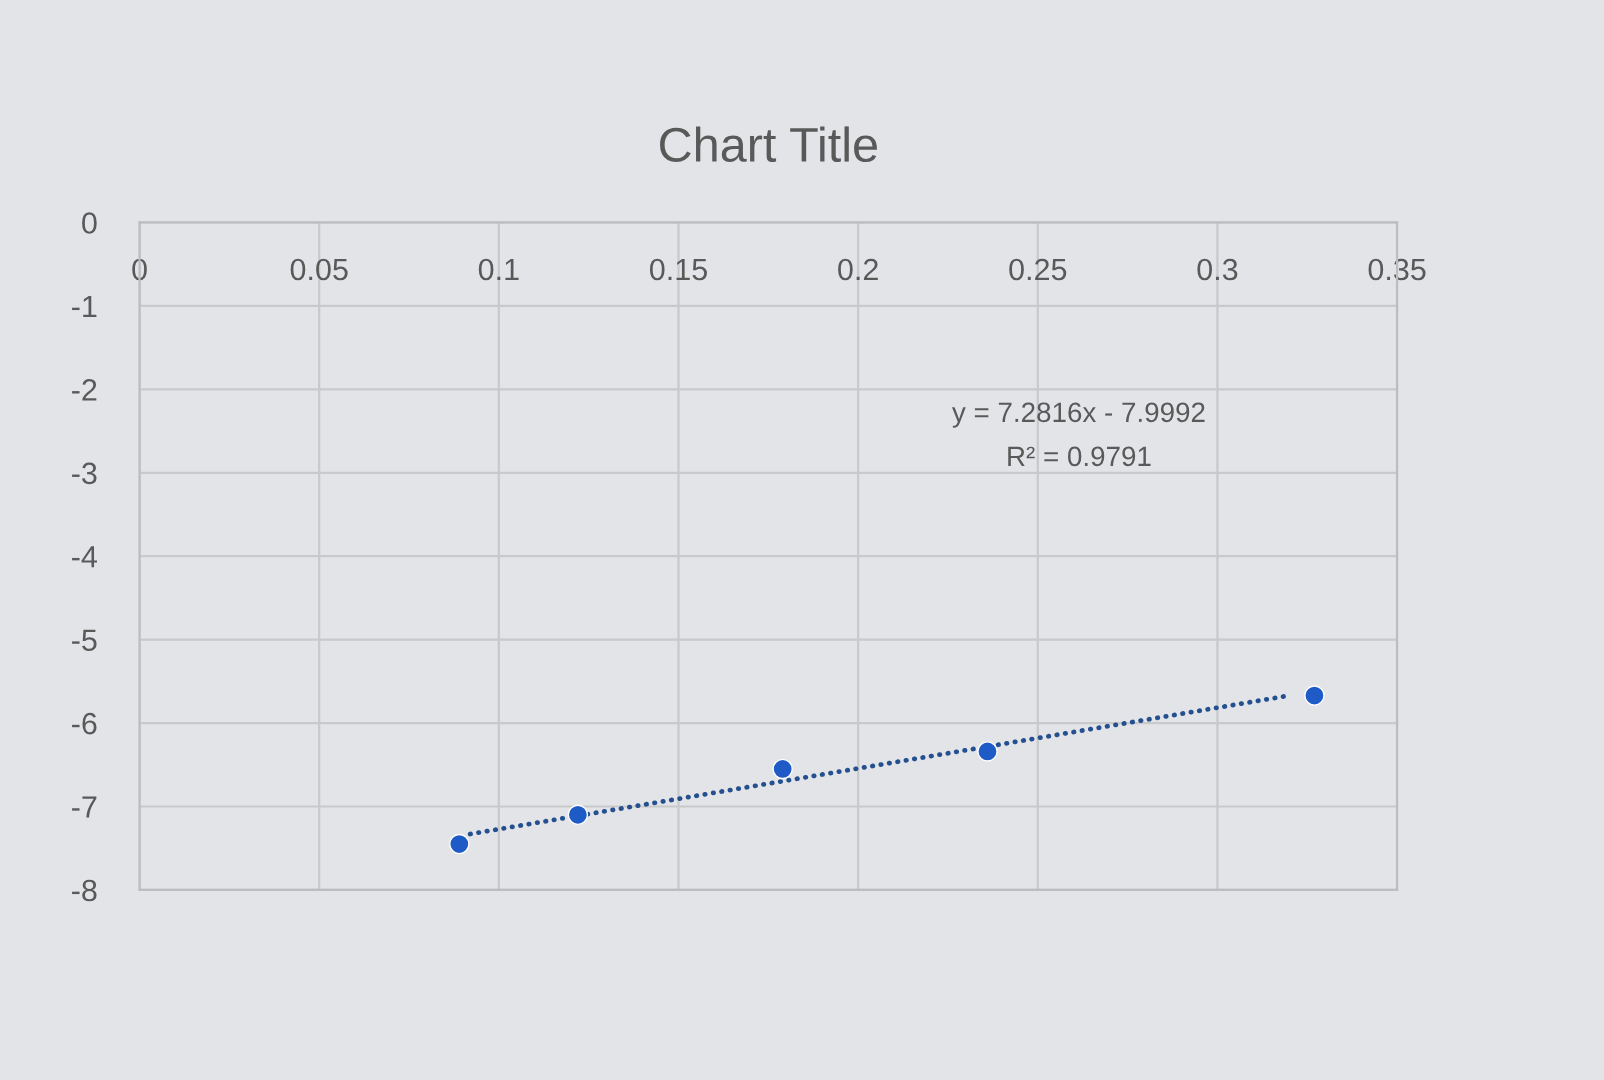 The width and height of the screenshot is (1604, 1080). I want to click on x-tick-label: 0.3, so click(1217, 269).